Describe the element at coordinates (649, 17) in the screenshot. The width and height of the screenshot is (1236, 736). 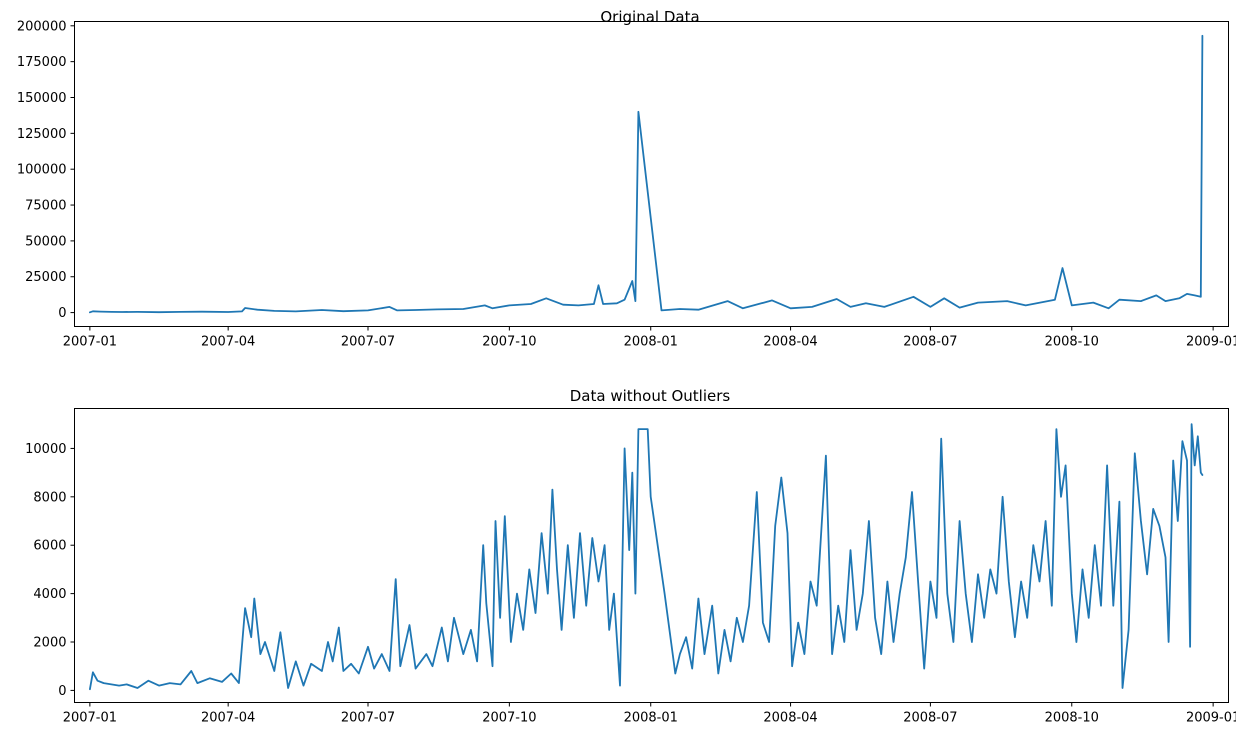
I see `original-data-title: Original Data` at that location.